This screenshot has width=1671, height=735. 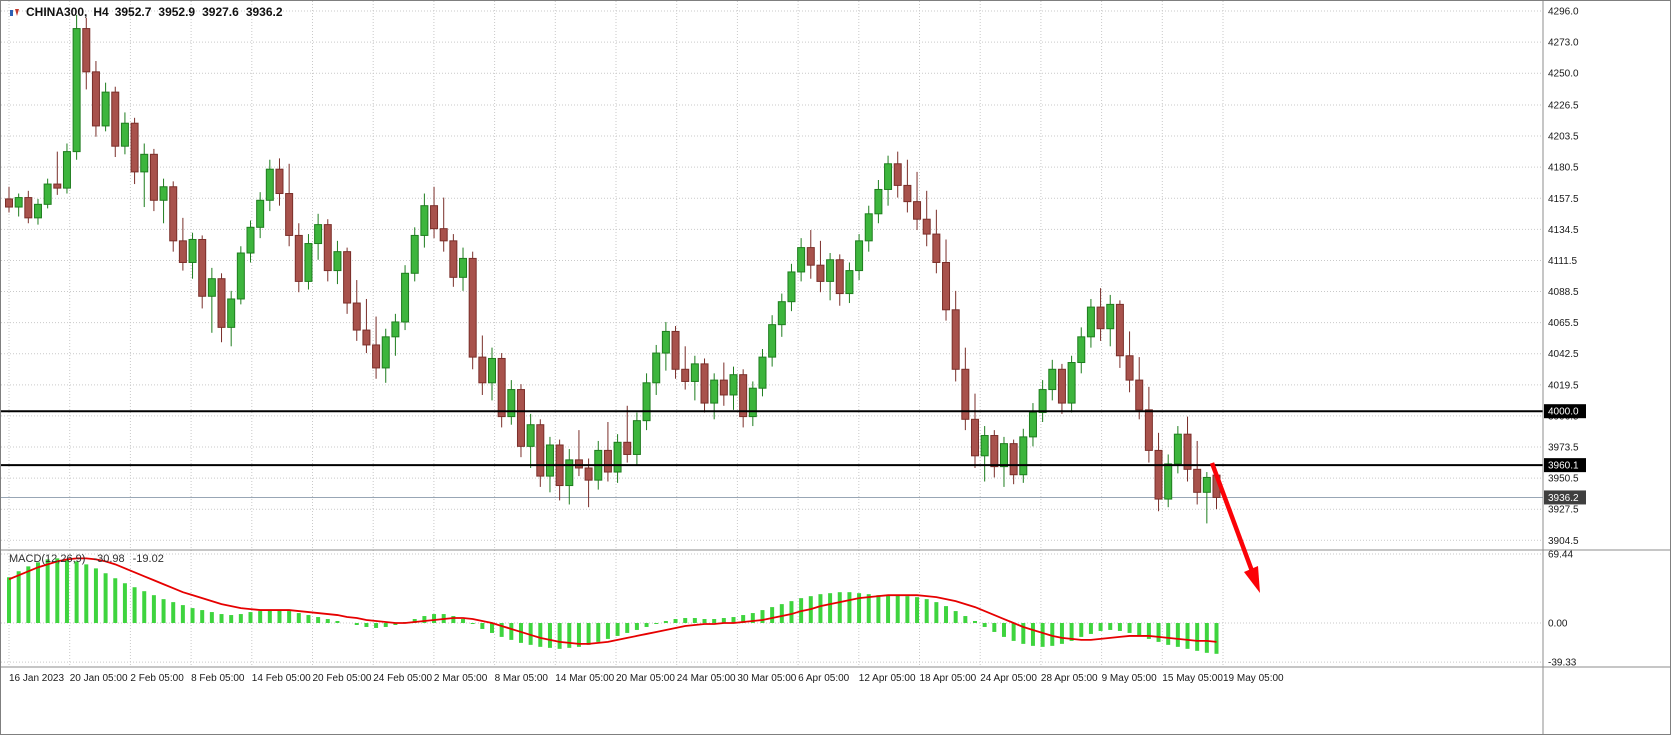 I want to click on svg-text: 18 Apr 05:00, so click(x=948, y=678).